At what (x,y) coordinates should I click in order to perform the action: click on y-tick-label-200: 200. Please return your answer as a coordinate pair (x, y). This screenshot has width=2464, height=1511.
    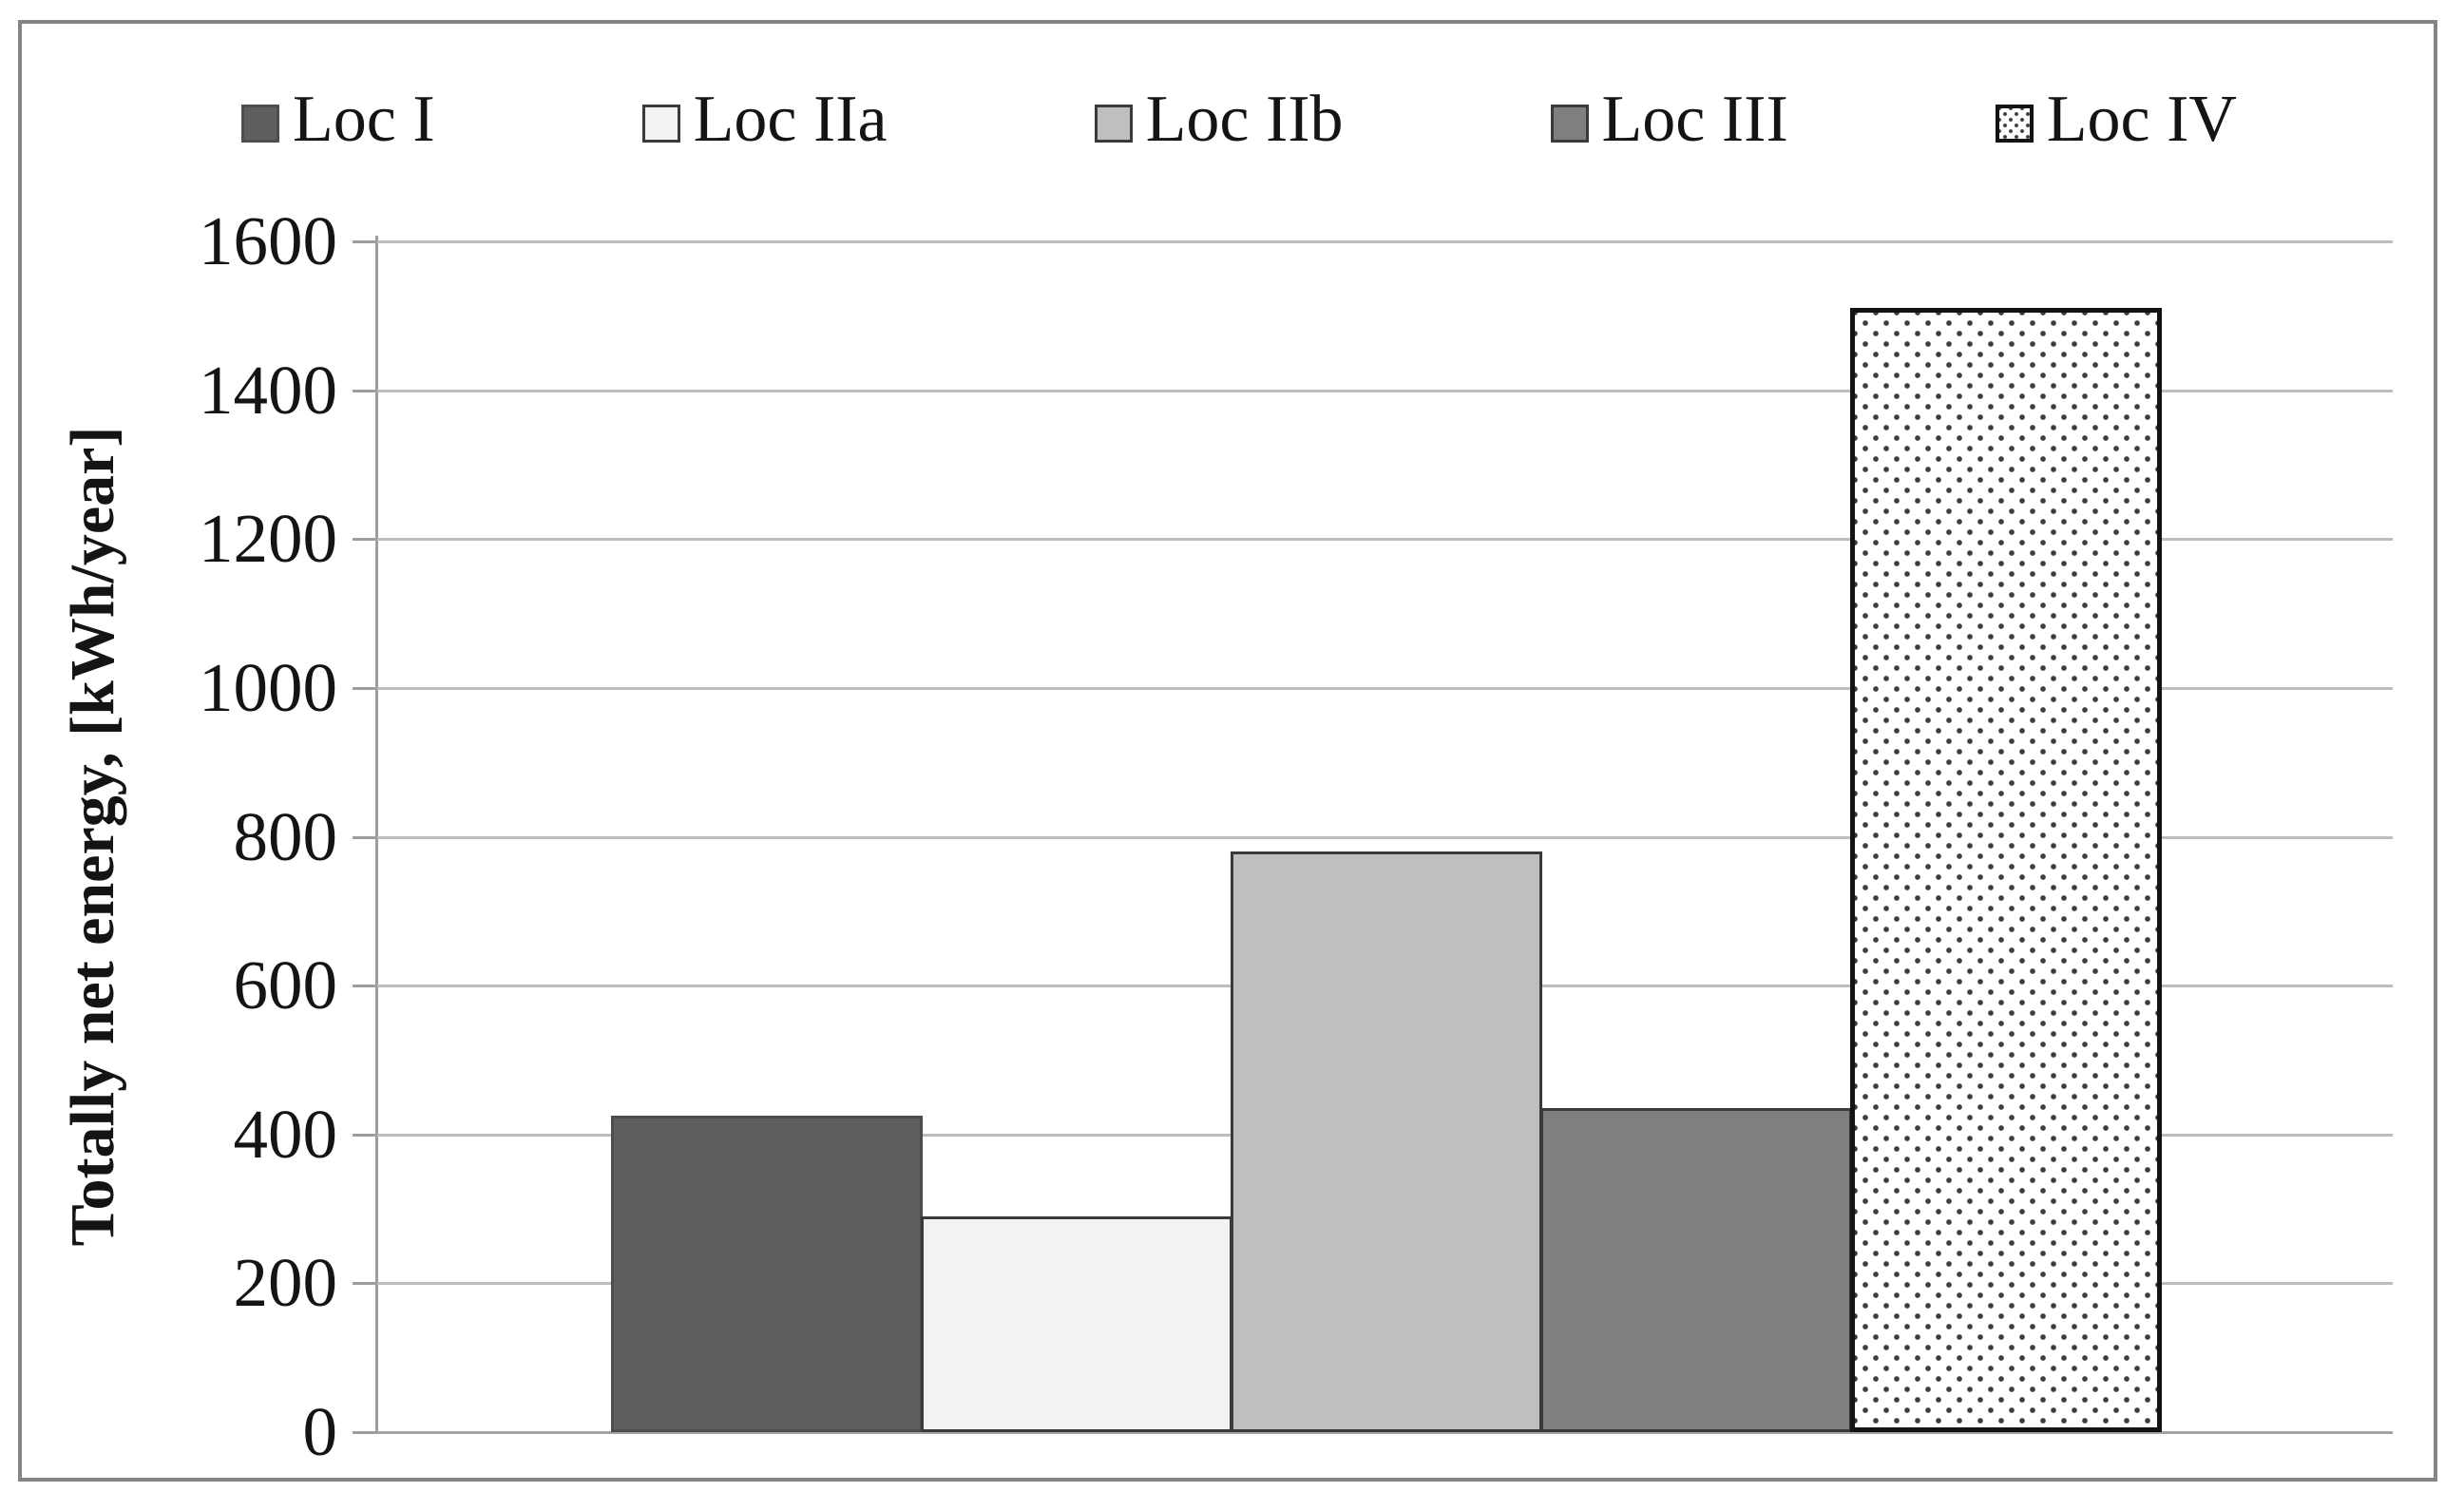
    Looking at the image, I should click on (285, 1283).